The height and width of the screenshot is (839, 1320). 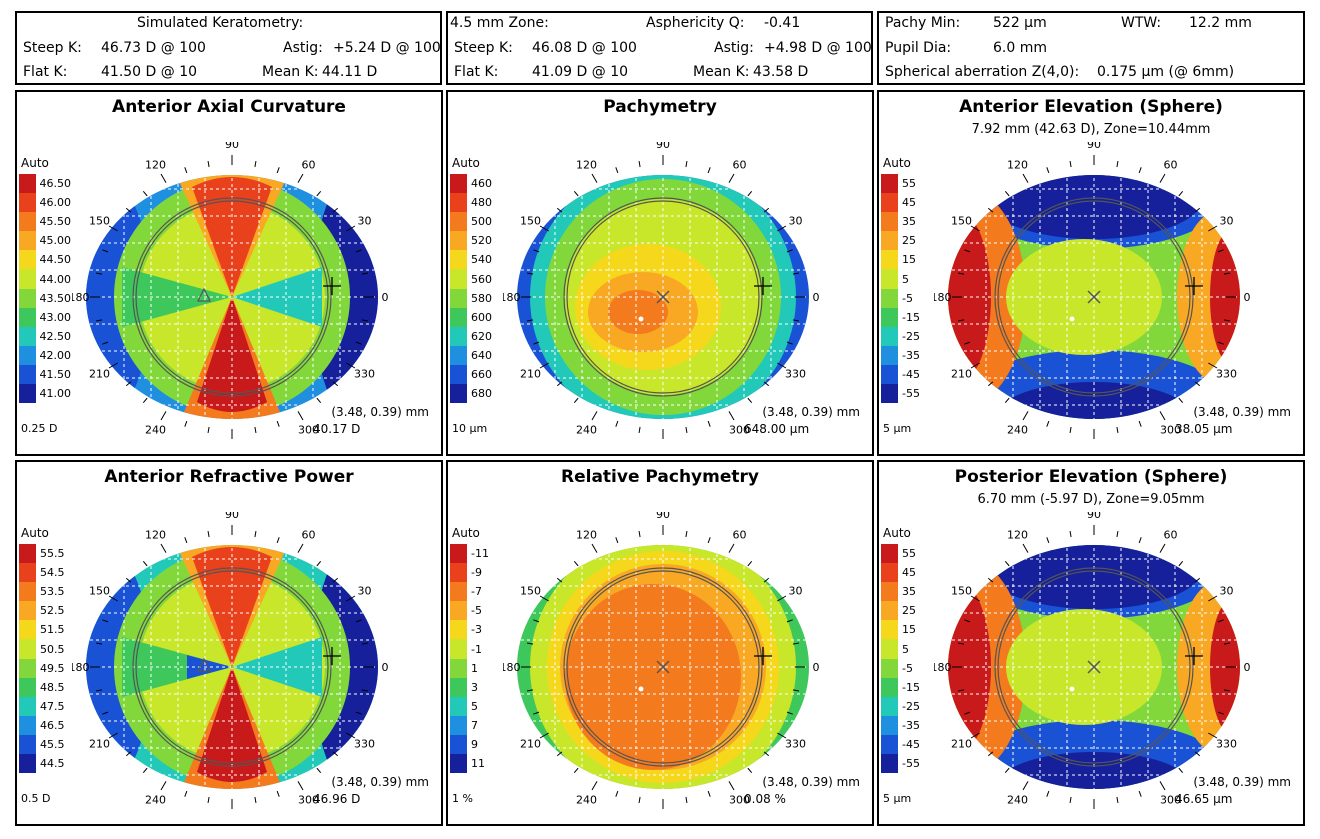 I want to click on angle-label: 150, so click(x=99, y=591).